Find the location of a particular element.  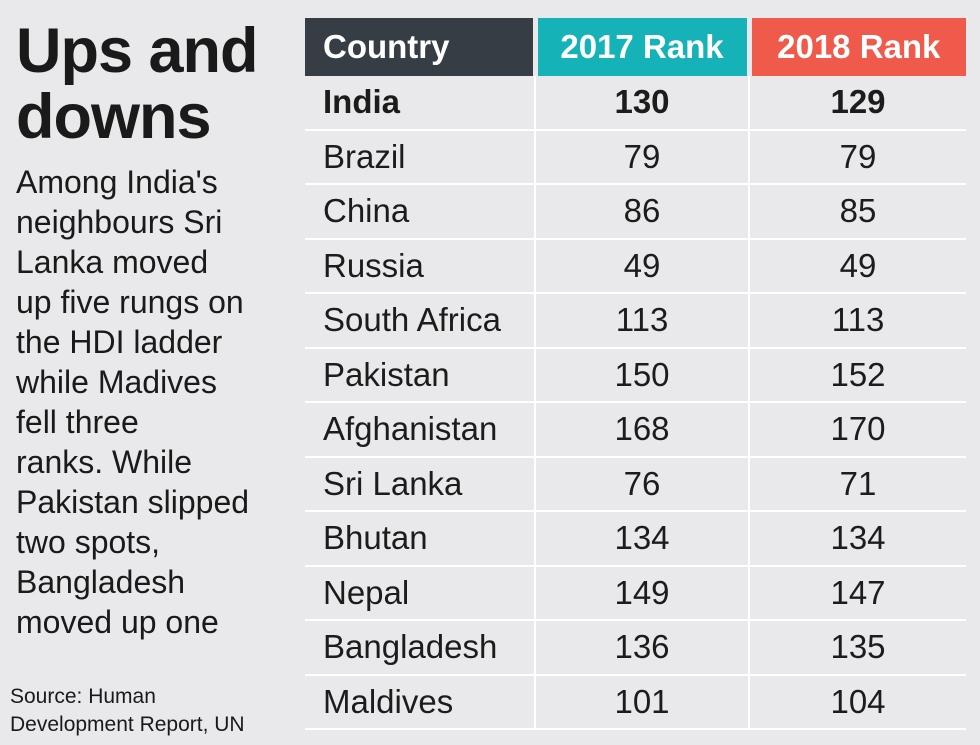

rank-2017-cell: 101 is located at coordinates (642, 702).